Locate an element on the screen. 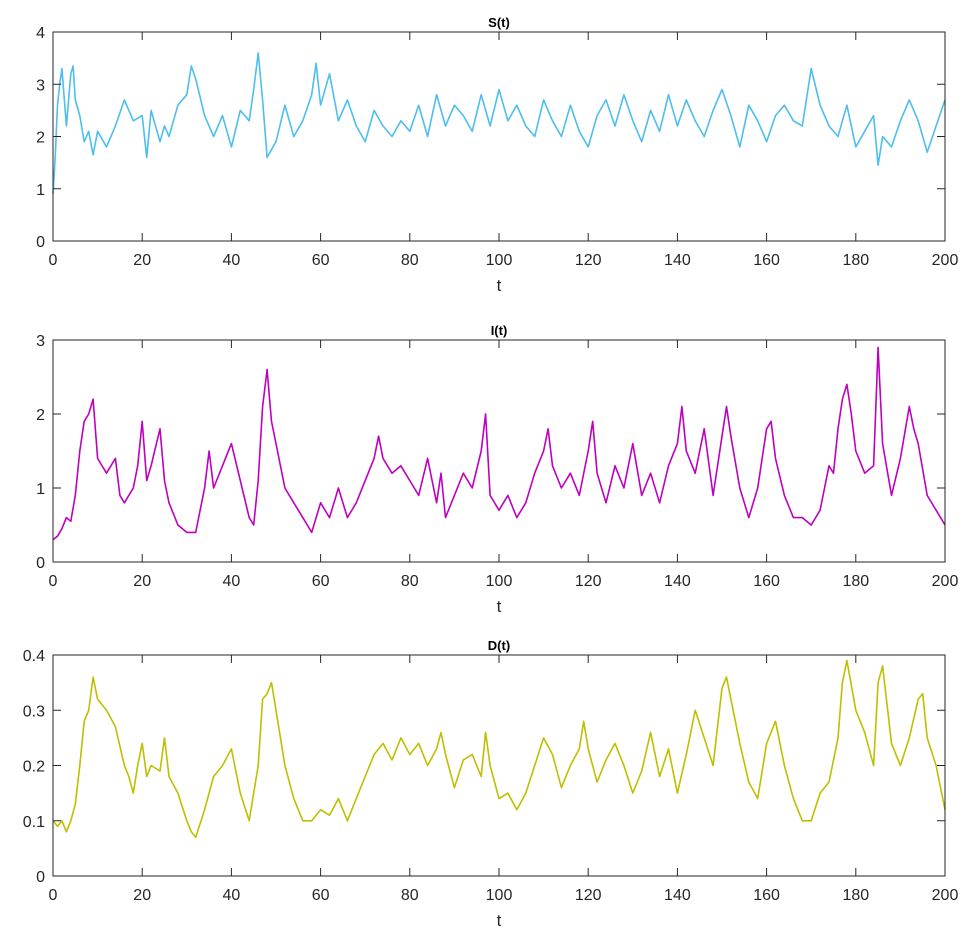 The height and width of the screenshot is (934, 963). d-panel-title: D(t) is located at coordinates (499, 645).